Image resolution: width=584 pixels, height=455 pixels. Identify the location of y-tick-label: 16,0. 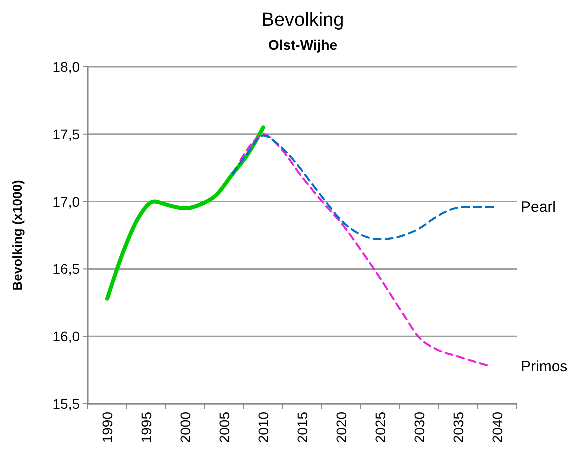
(66, 336).